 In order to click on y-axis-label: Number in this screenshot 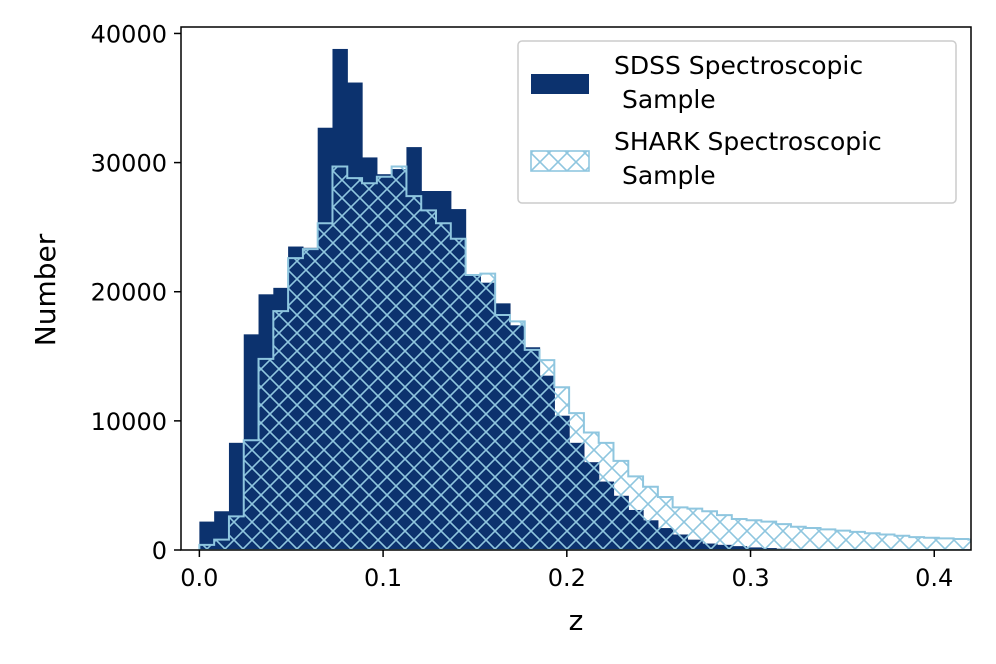, I will do `click(45, 289)`.